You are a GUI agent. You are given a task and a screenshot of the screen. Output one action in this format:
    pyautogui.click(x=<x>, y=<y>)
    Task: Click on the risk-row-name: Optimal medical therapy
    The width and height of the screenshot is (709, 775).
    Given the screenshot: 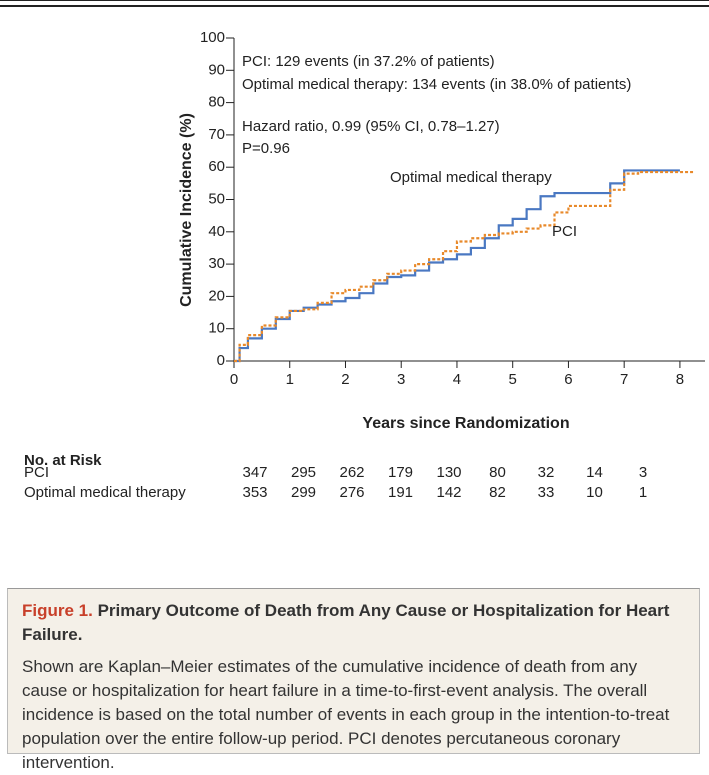 What is the action you would take?
    pyautogui.click(x=105, y=492)
    